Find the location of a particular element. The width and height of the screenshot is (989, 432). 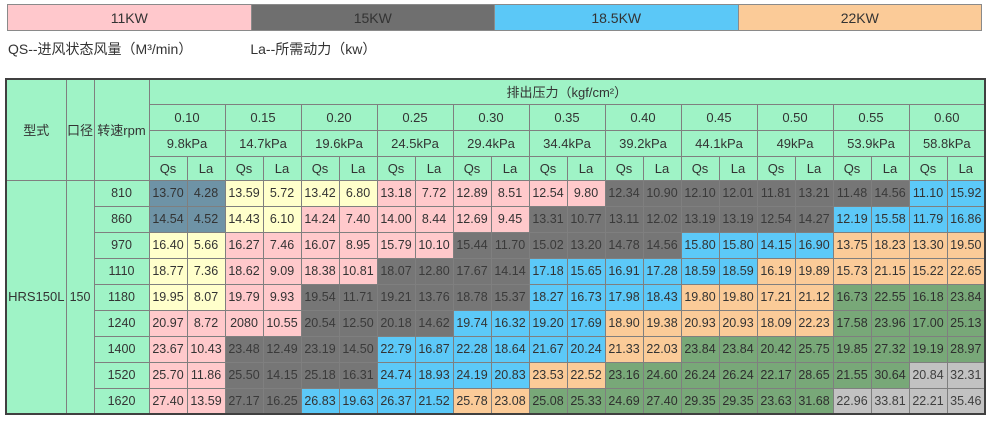

la-value: 22.52 is located at coordinates (586, 375).